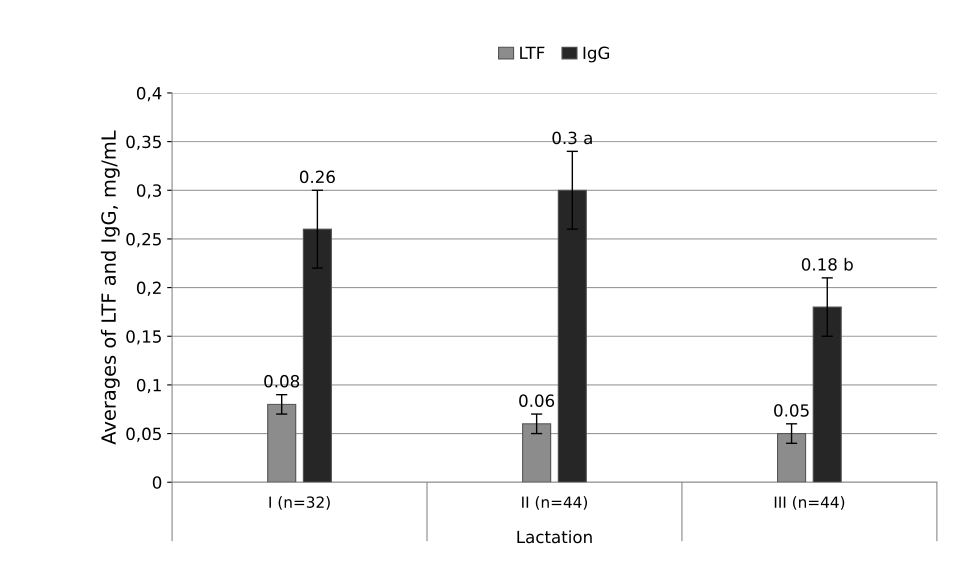 This screenshot has width=956, height=581. What do you see at coordinates (809, 503) in the screenshot?
I see `x-tick-label: III (n=44)` at bounding box center [809, 503].